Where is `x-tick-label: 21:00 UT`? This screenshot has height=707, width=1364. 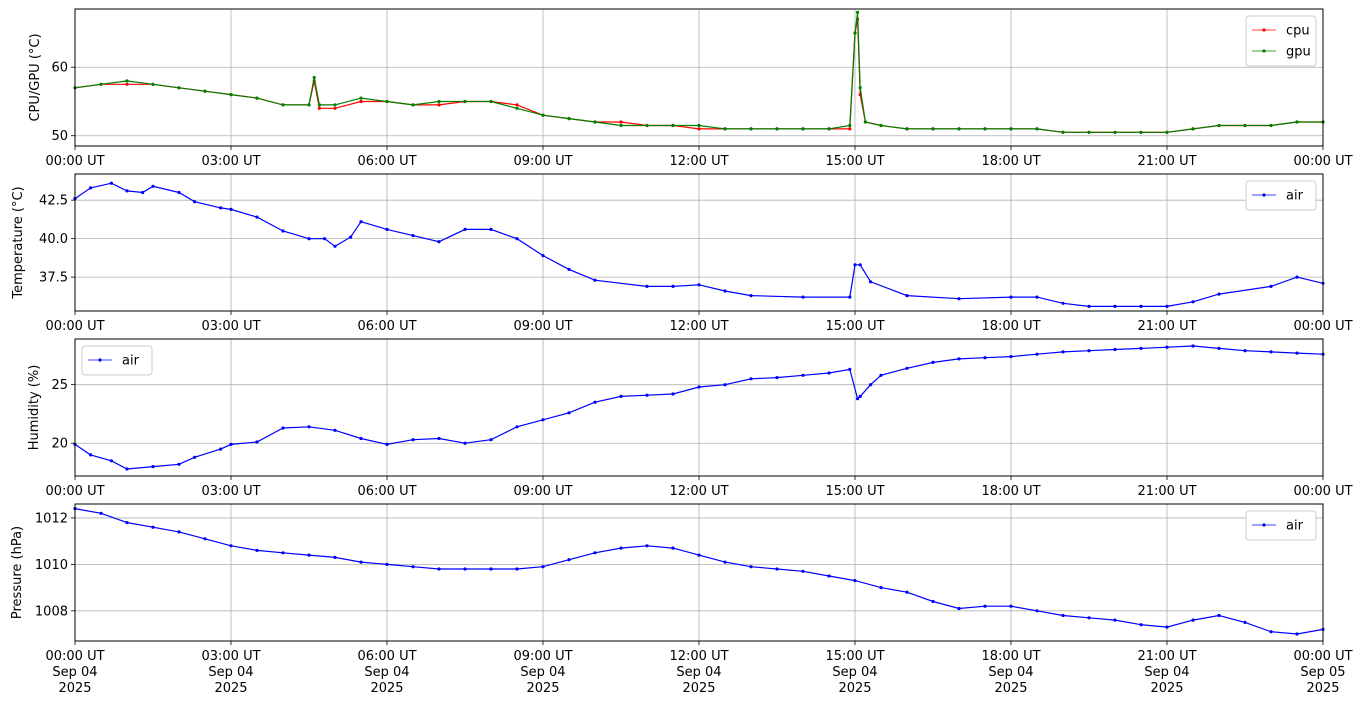 x-tick-label: 21:00 UT is located at coordinates (1166, 656).